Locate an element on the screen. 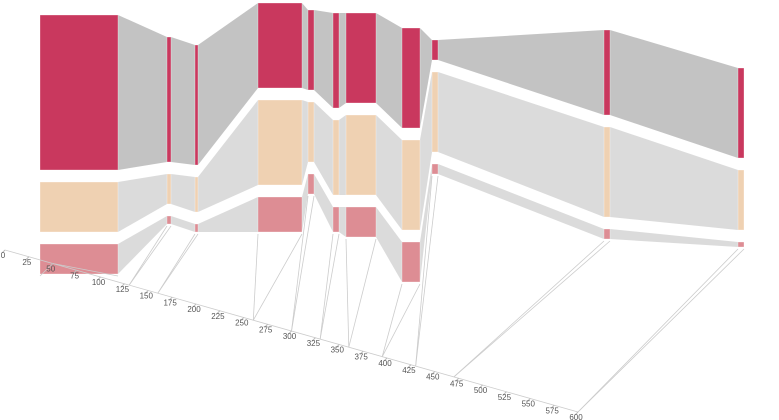 The width and height of the screenshot is (779, 420). x-tick-label: 150 is located at coordinates (147, 296).